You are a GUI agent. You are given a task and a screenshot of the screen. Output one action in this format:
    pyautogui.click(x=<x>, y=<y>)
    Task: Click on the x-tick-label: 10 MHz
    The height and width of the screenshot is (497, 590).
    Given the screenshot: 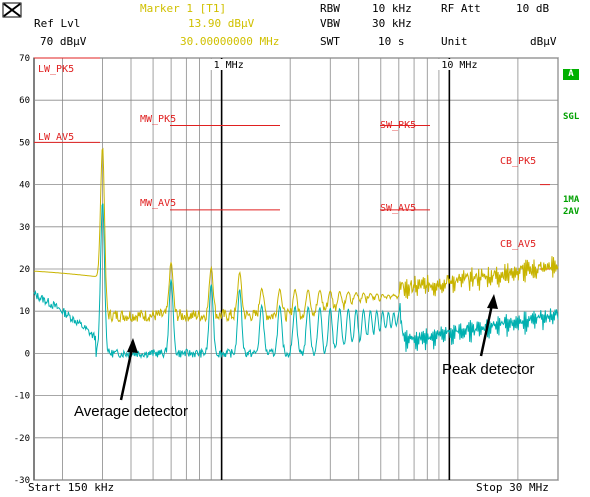 What is the action you would take?
    pyautogui.click(x=459, y=65)
    